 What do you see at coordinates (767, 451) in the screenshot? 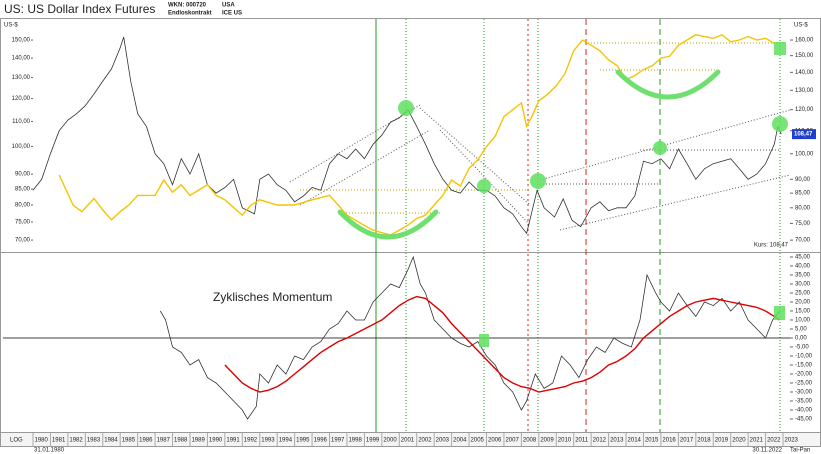
I see `end-date: 30.11.2022` at bounding box center [767, 451].